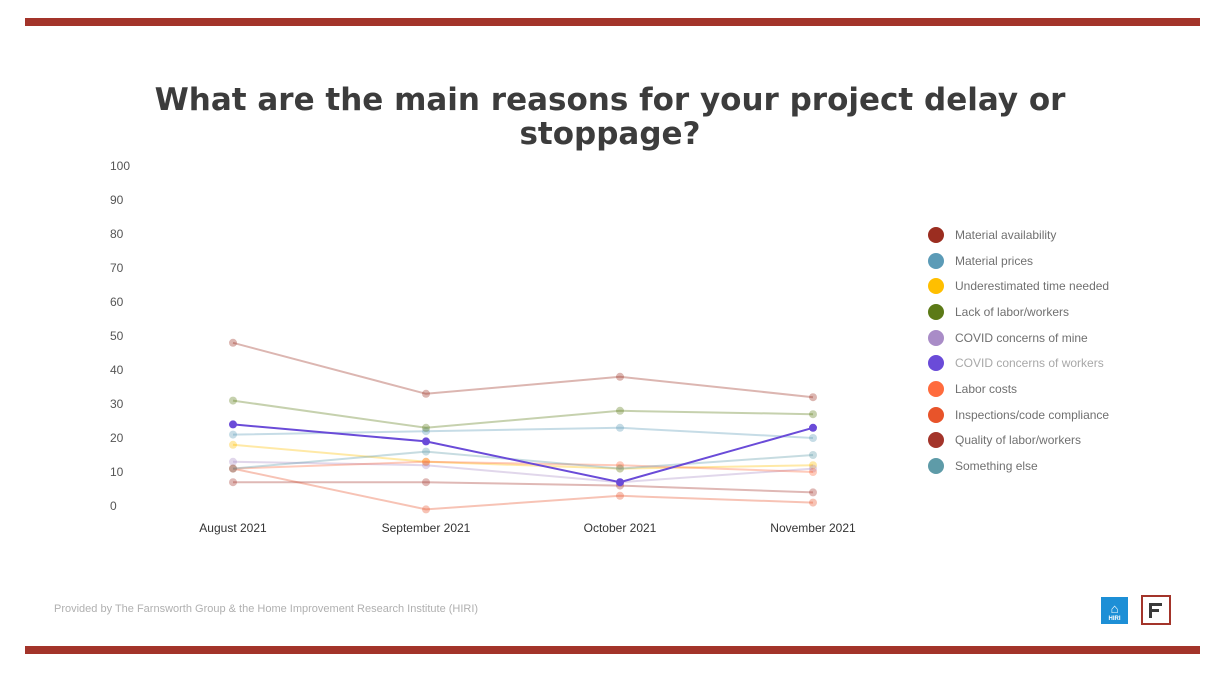 The image size is (1219, 681). What do you see at coordinates (117, 438) in the screenshot?
I see `y-tick-label: 20` at bounding box center [117, 438].